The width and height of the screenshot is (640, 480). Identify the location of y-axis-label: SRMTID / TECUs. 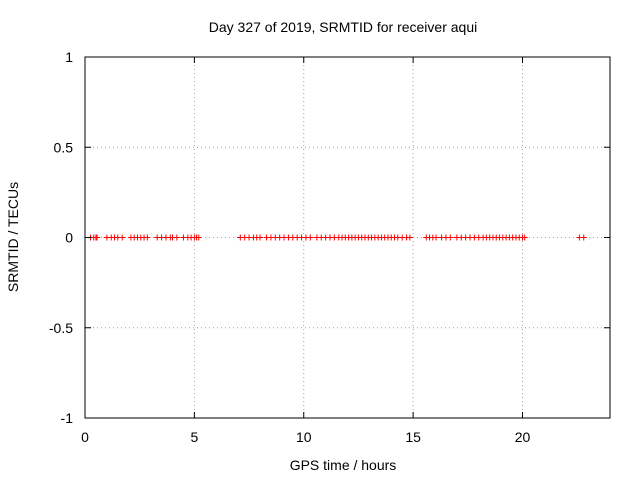
(13, 237).